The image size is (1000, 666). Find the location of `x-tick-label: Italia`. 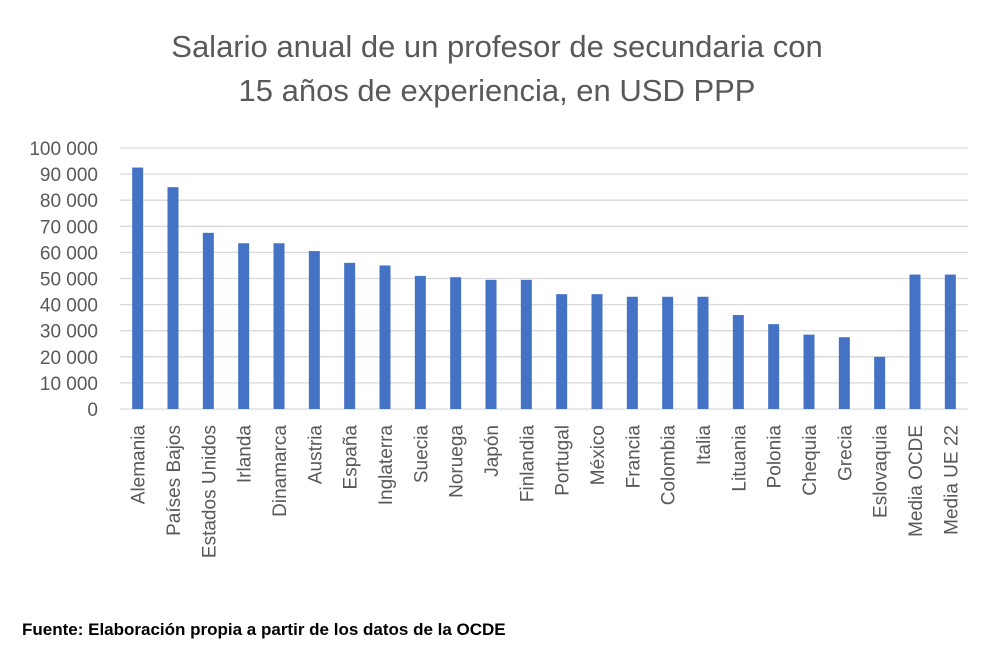

x-tick-label: Italia is located at coordinates (704, 445).